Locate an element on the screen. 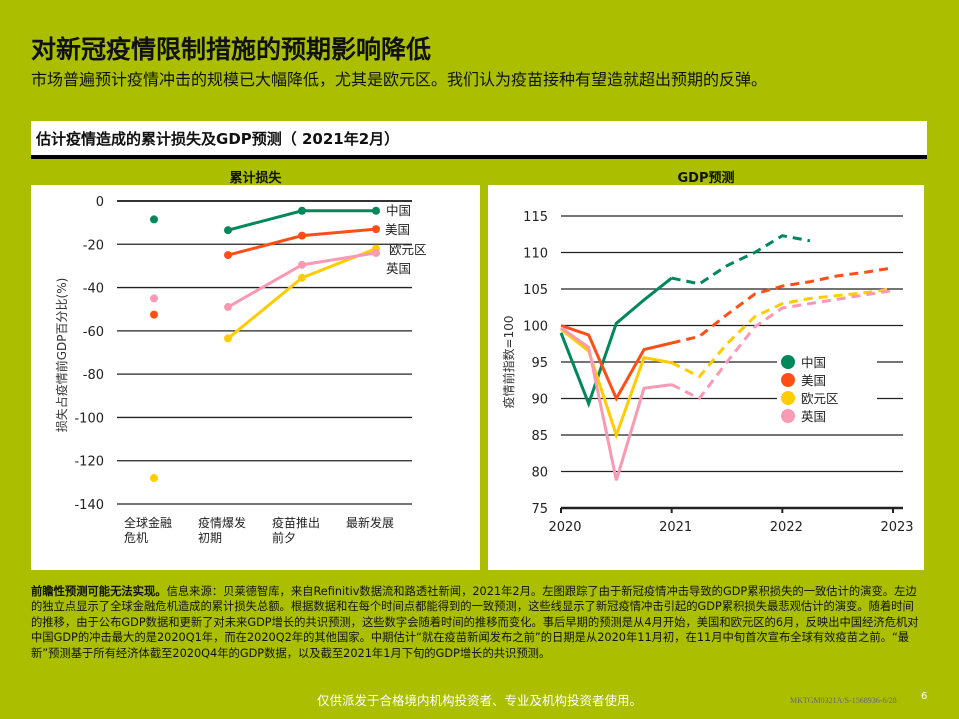  x-tick-label: 初期 is located at coordinates (210, 538).